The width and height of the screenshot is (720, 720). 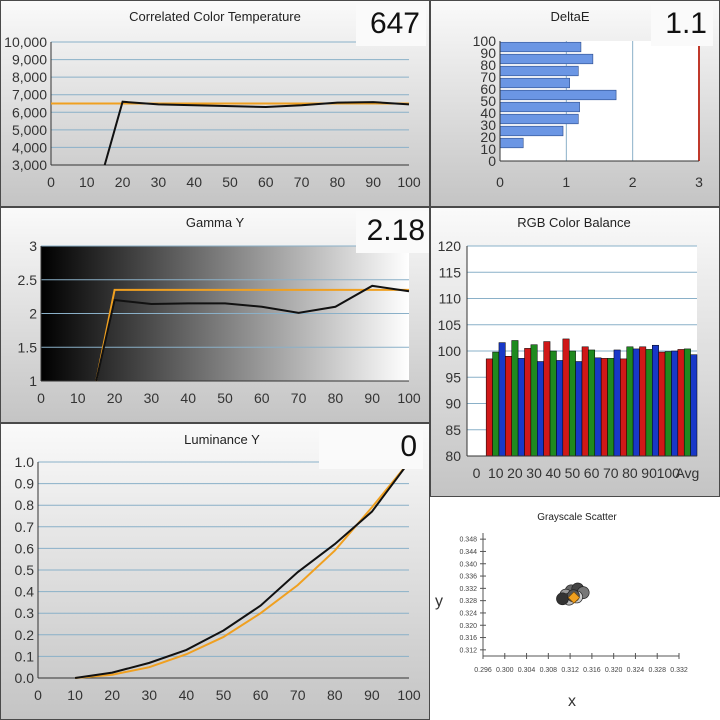 What do you see at coordinates (468, 540) in the screenshot?
I see `y-tick-label: 0.348` at bounding box center [468, 540].